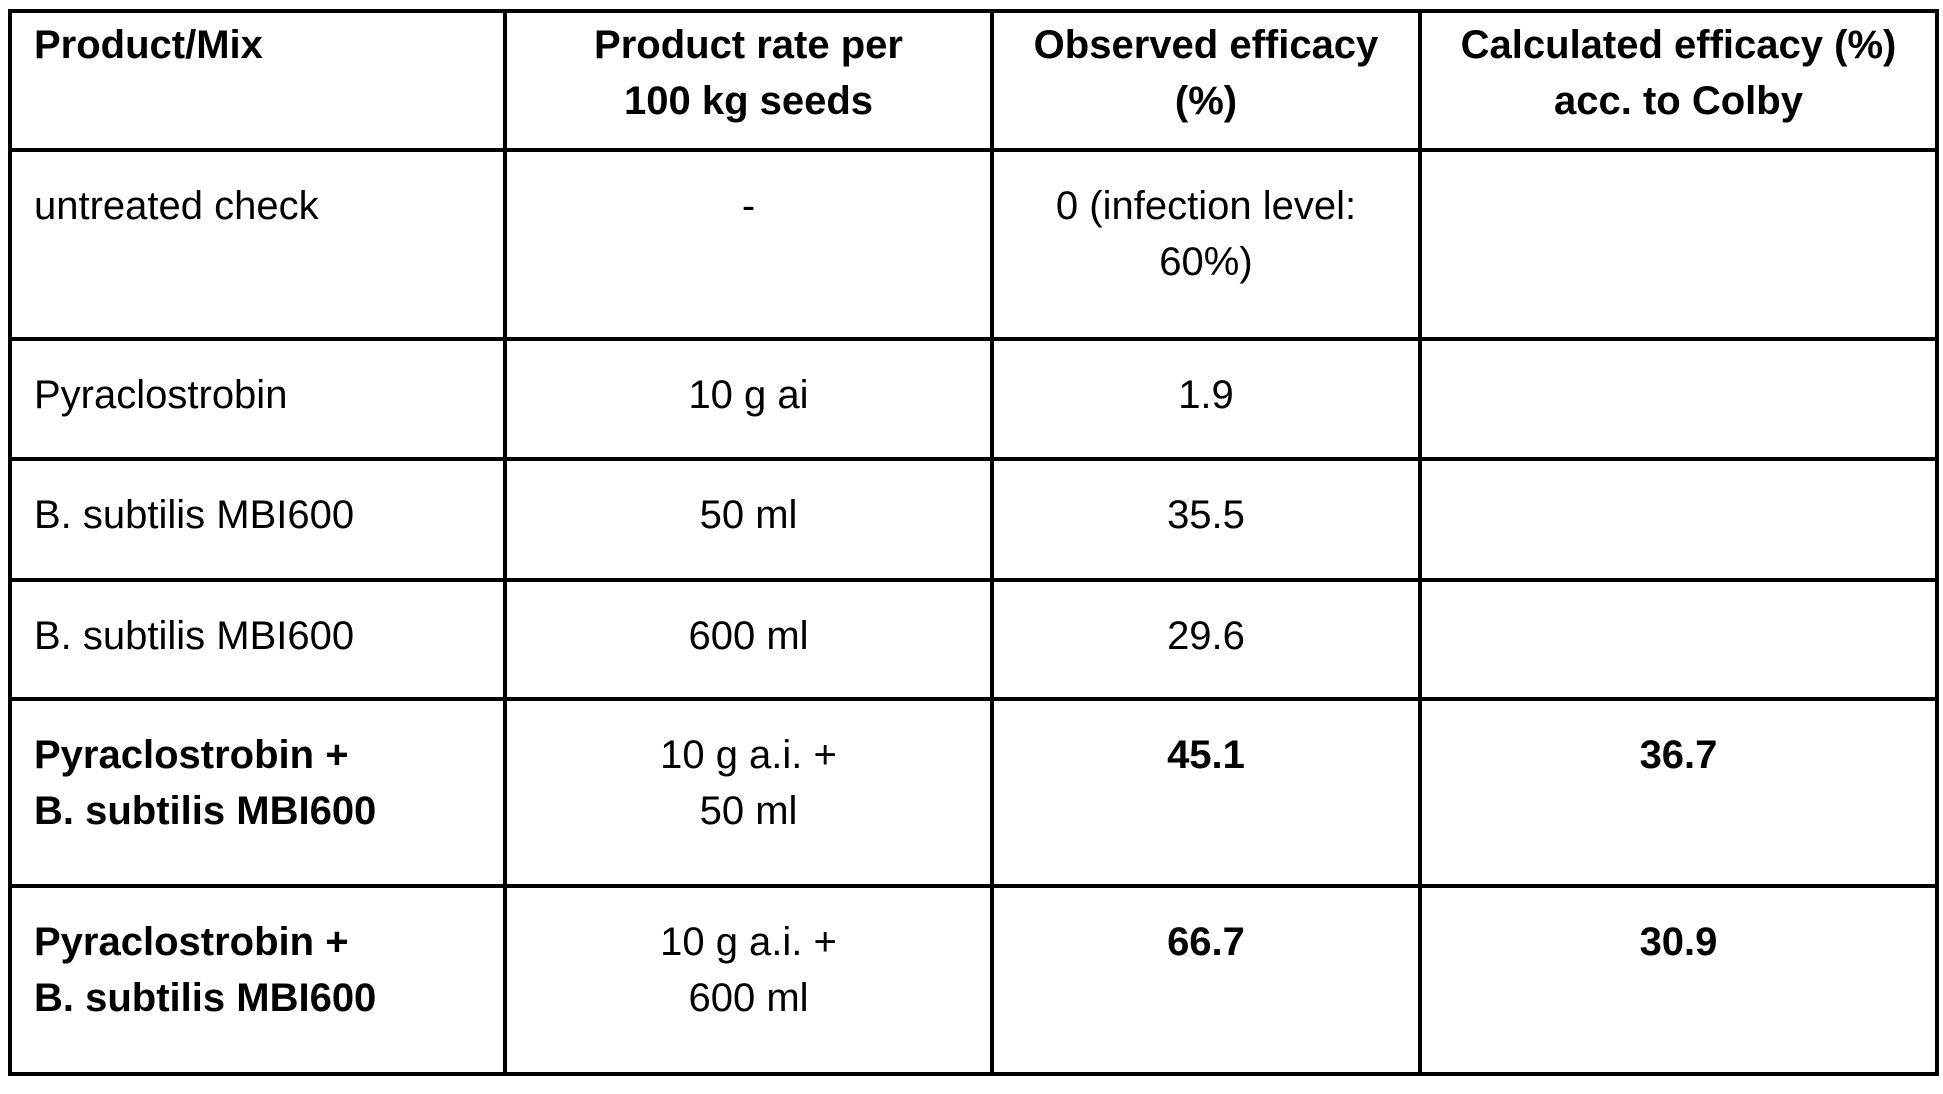  Describe the element at coordinates (748, 244) in the screenshot. I see `cell-rate: -` at that location.